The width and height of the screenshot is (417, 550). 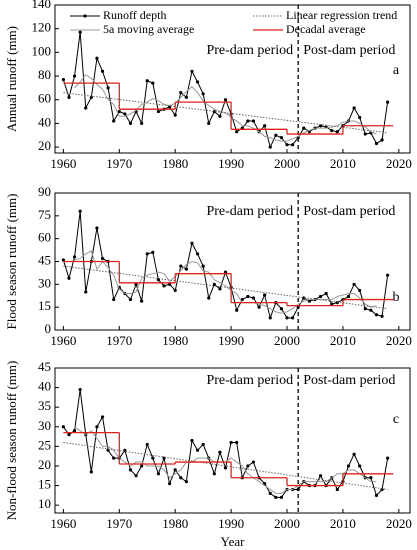 I want to click on y-tick-label: 75, so click(x=44, y=214).